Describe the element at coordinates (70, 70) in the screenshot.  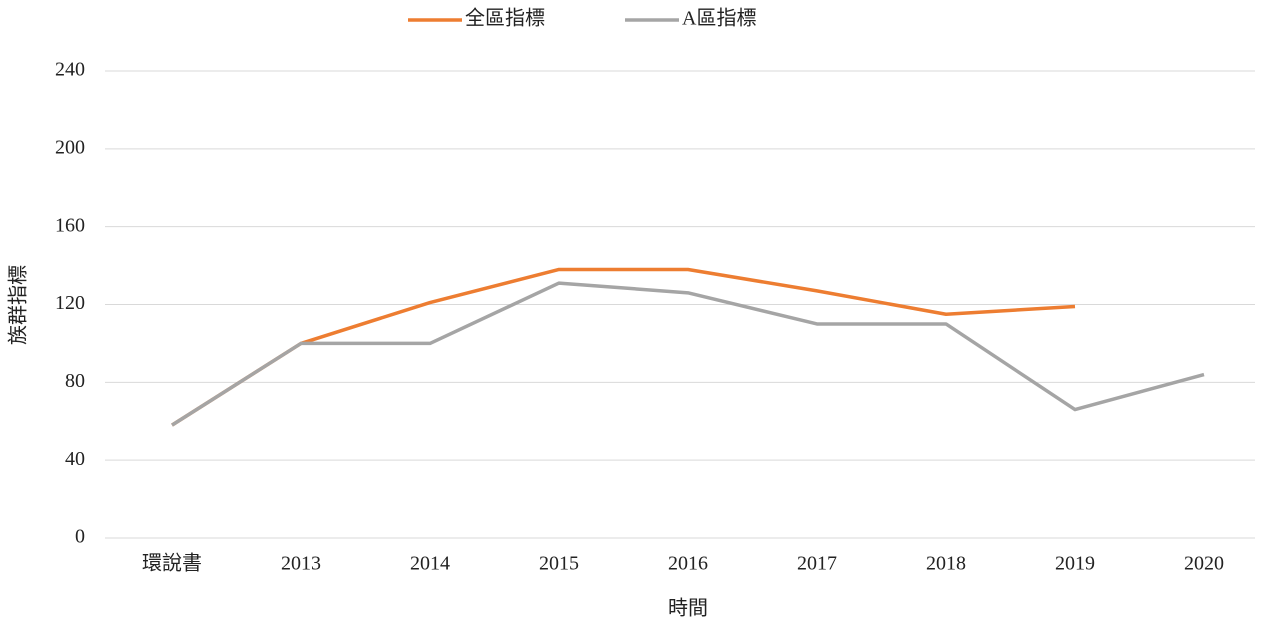
I see `y-tick-label: 240` at that location.